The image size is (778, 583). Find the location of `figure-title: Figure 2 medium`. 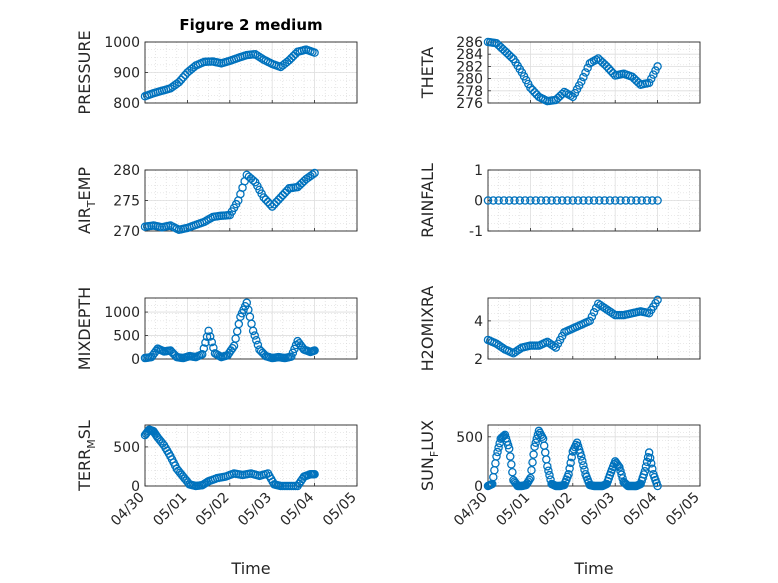

figure-title: Figure 2 medium is located at coordinates (250, 25).